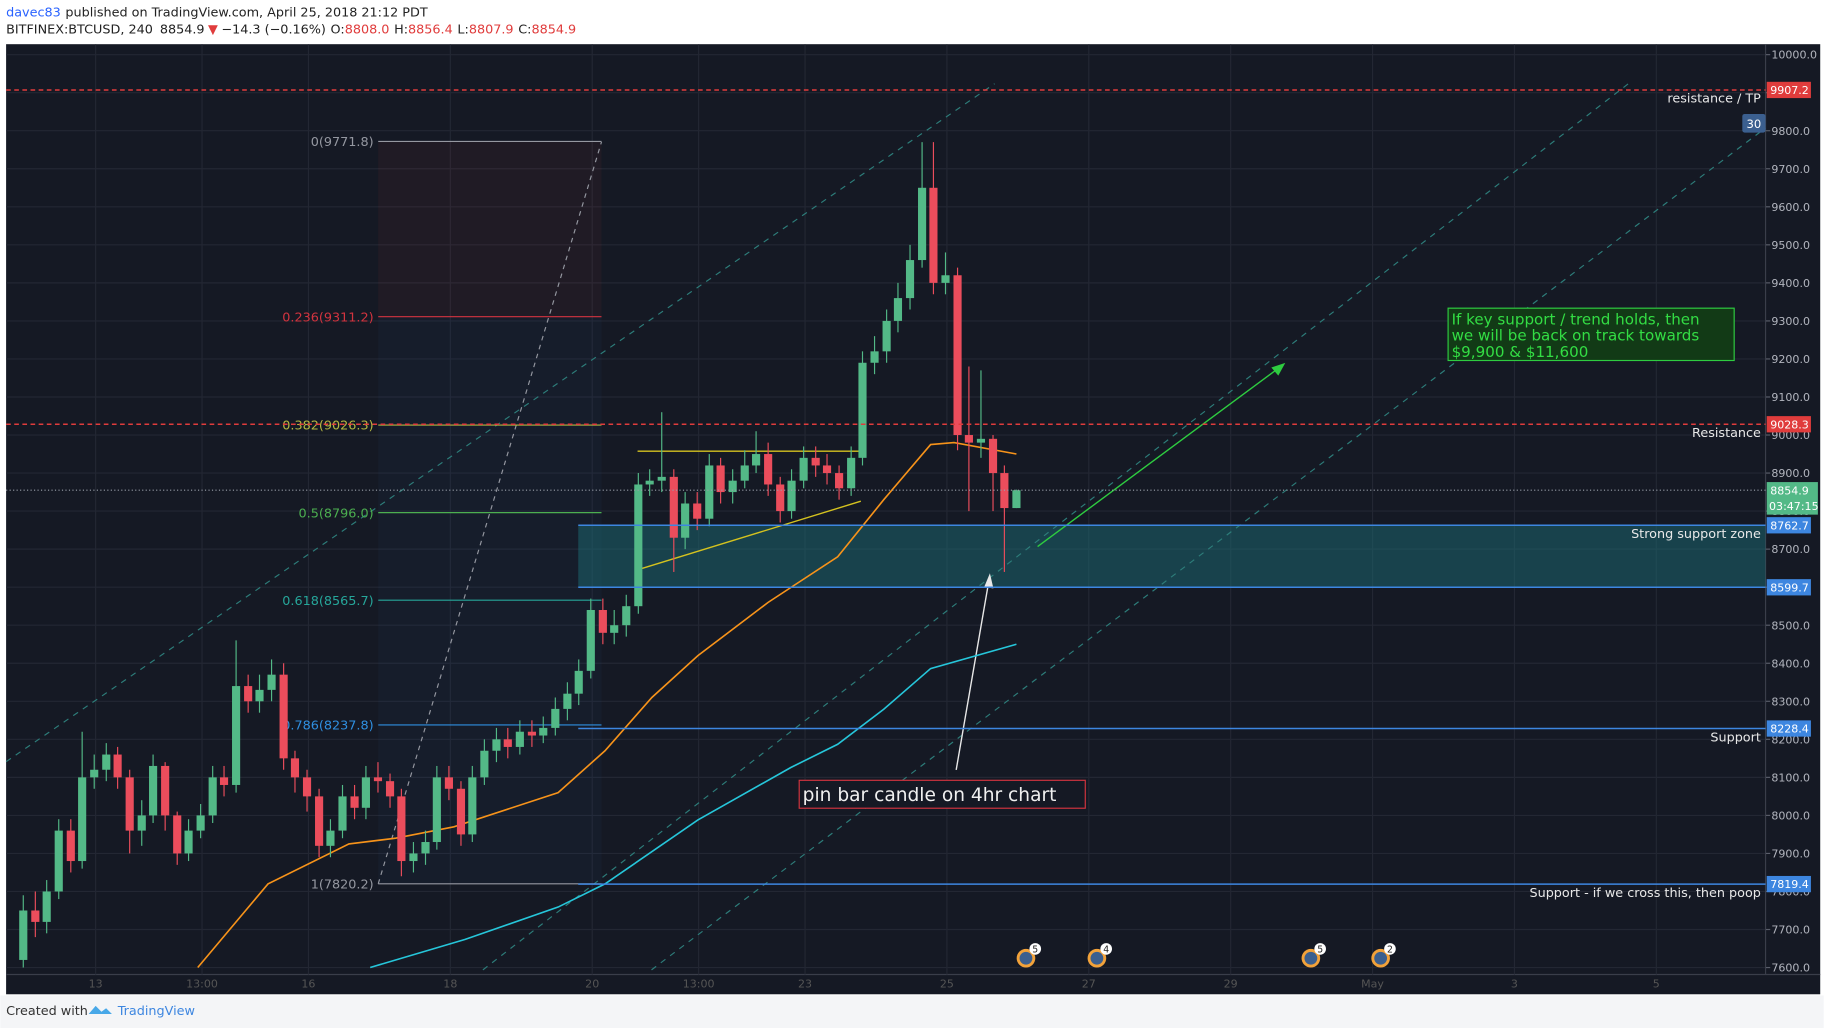  I want to click on y-tick-label: 9600.0, so click(1790, 207).